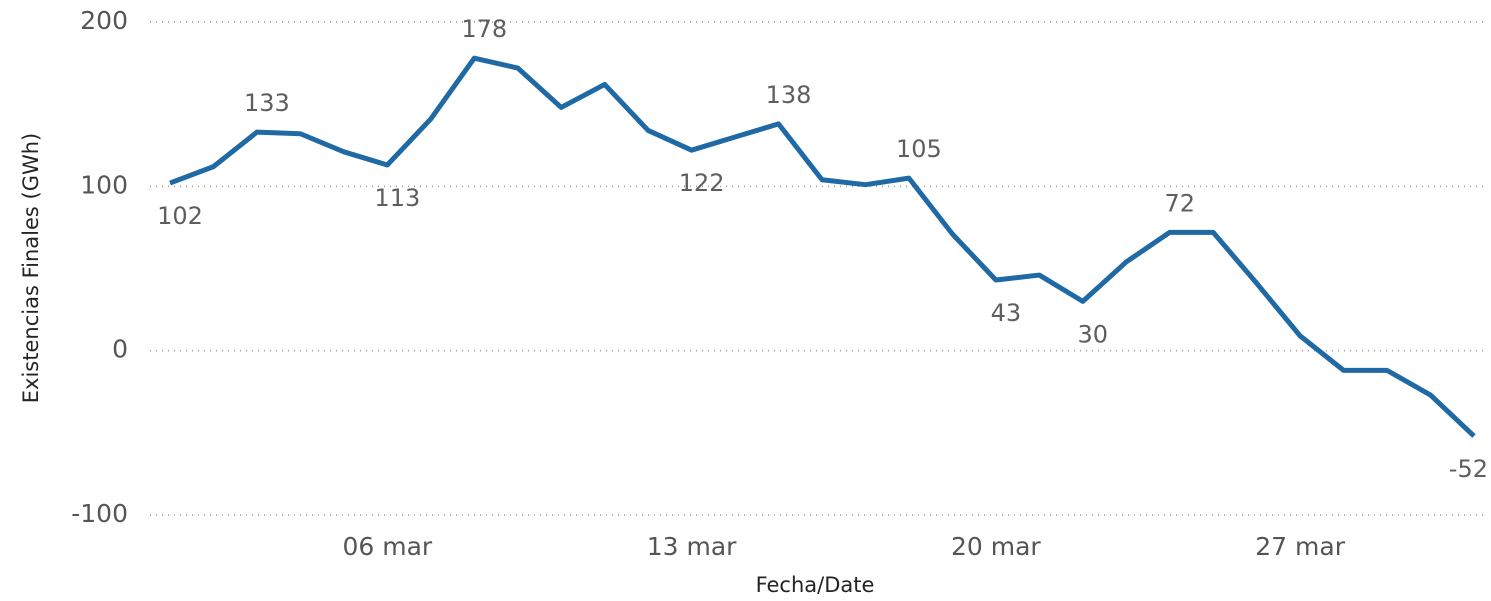 The width and height of the screenshot is (1491, 601). I want to click on data-label: 113, so click(397, 198).